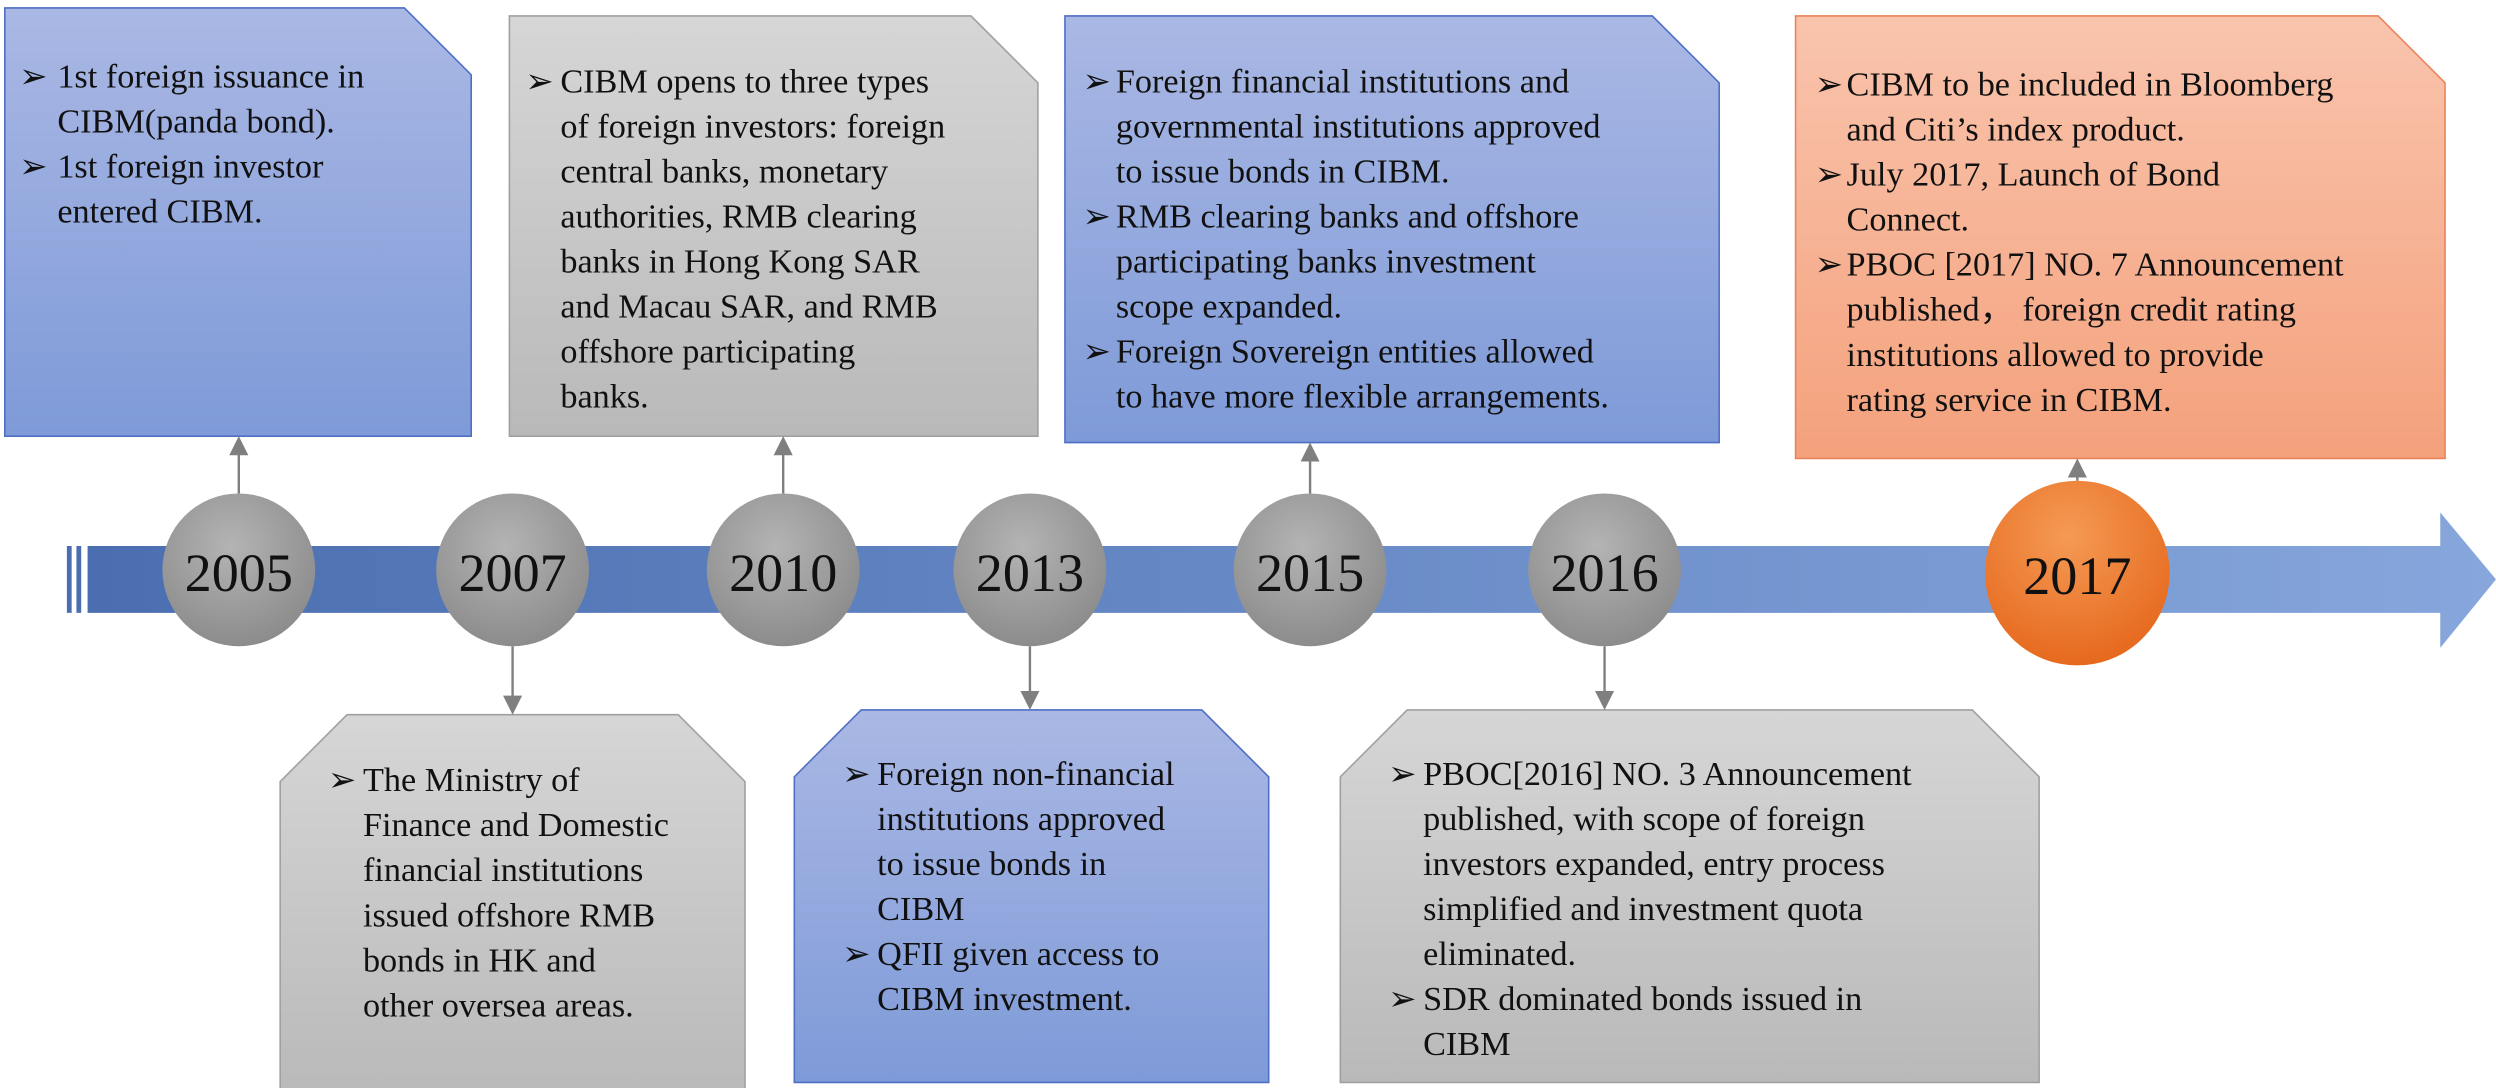 Image resolution: width=2496 pixels, height=1088 pixels. Describe the element at coordinates (2034, 175) in the screenshot. I see `event-text: July 2017, Launch of Bond` at that location.